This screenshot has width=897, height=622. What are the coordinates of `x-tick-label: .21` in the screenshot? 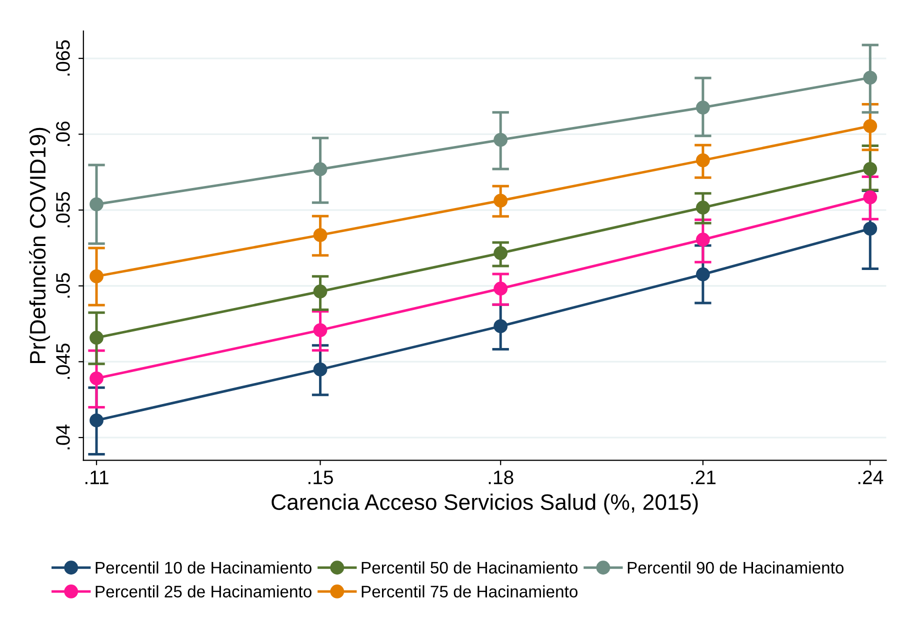 It's located at (703, 477).